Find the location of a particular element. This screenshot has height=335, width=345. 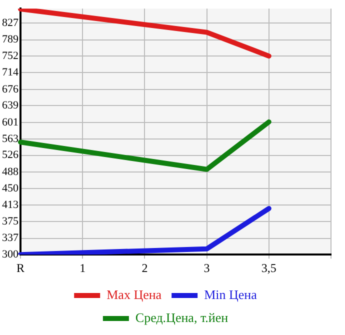

x-tick-label: 2 is located at coordinates (145, 267).